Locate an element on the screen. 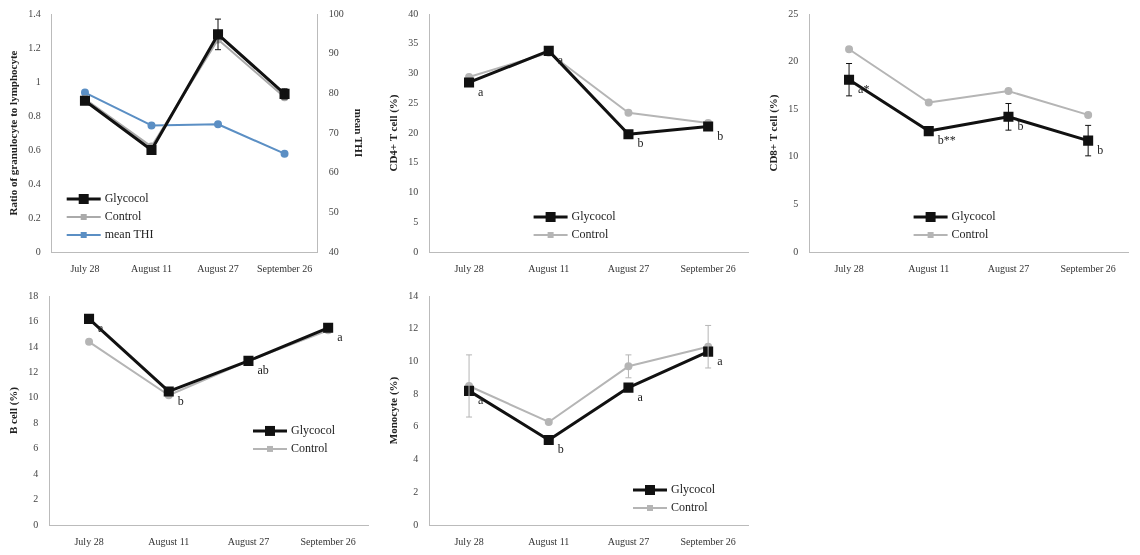 Image resolution: width=1140 pixels, height=555 pixels. y-tick-label: 40 is located at coordinates (413, 13).